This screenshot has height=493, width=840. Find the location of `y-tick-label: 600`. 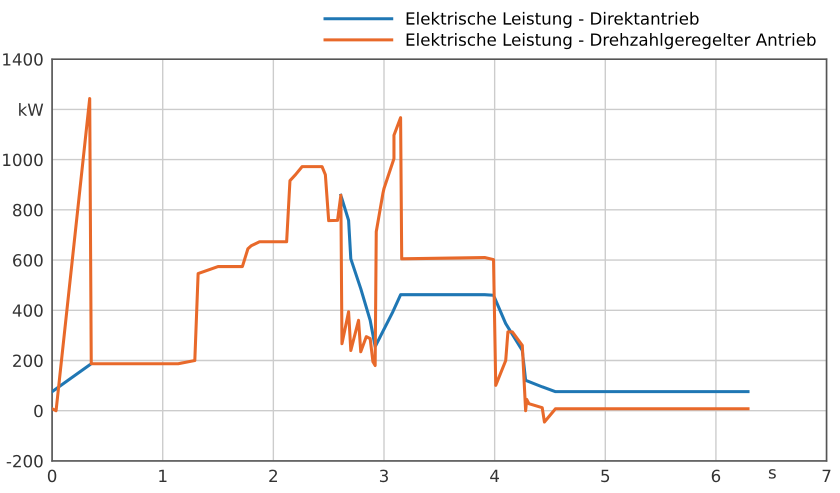

y-tick-label: 600 is located at coordinates (28, 260).